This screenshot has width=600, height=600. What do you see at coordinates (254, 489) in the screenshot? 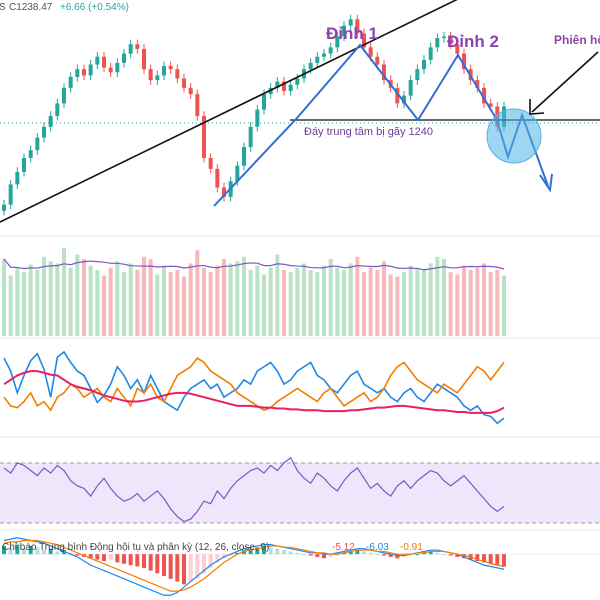
I see `rsi-line` at bounding box center [254, 489].